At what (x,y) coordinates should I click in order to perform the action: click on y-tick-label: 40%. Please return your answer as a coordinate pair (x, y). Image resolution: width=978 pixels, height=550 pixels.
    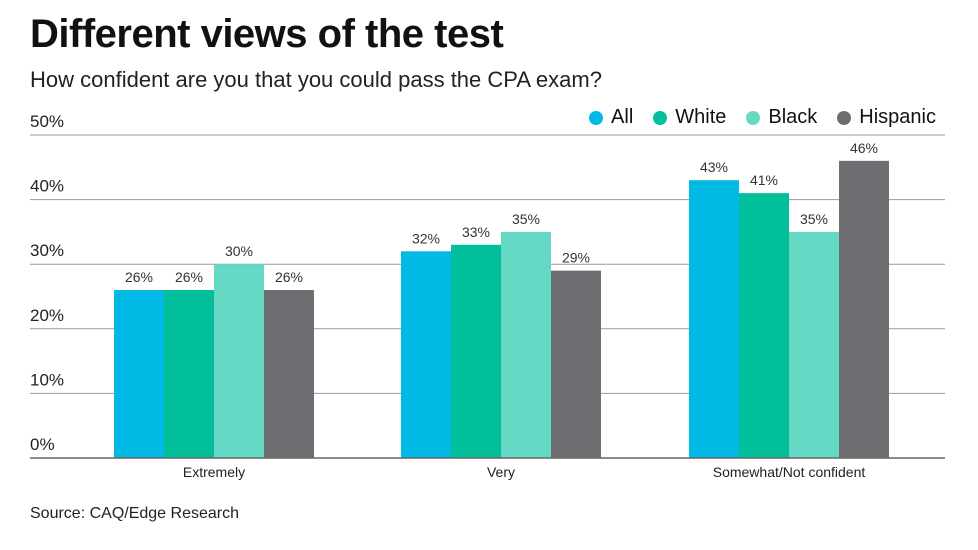
    Looking at the image, I should click on (47, 186).